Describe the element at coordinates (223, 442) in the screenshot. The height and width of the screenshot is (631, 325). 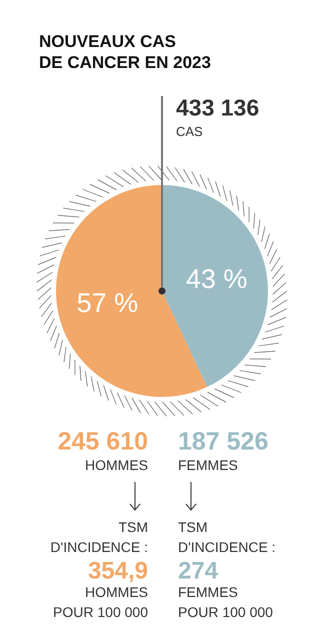
I see `text: 187 526` at that location.